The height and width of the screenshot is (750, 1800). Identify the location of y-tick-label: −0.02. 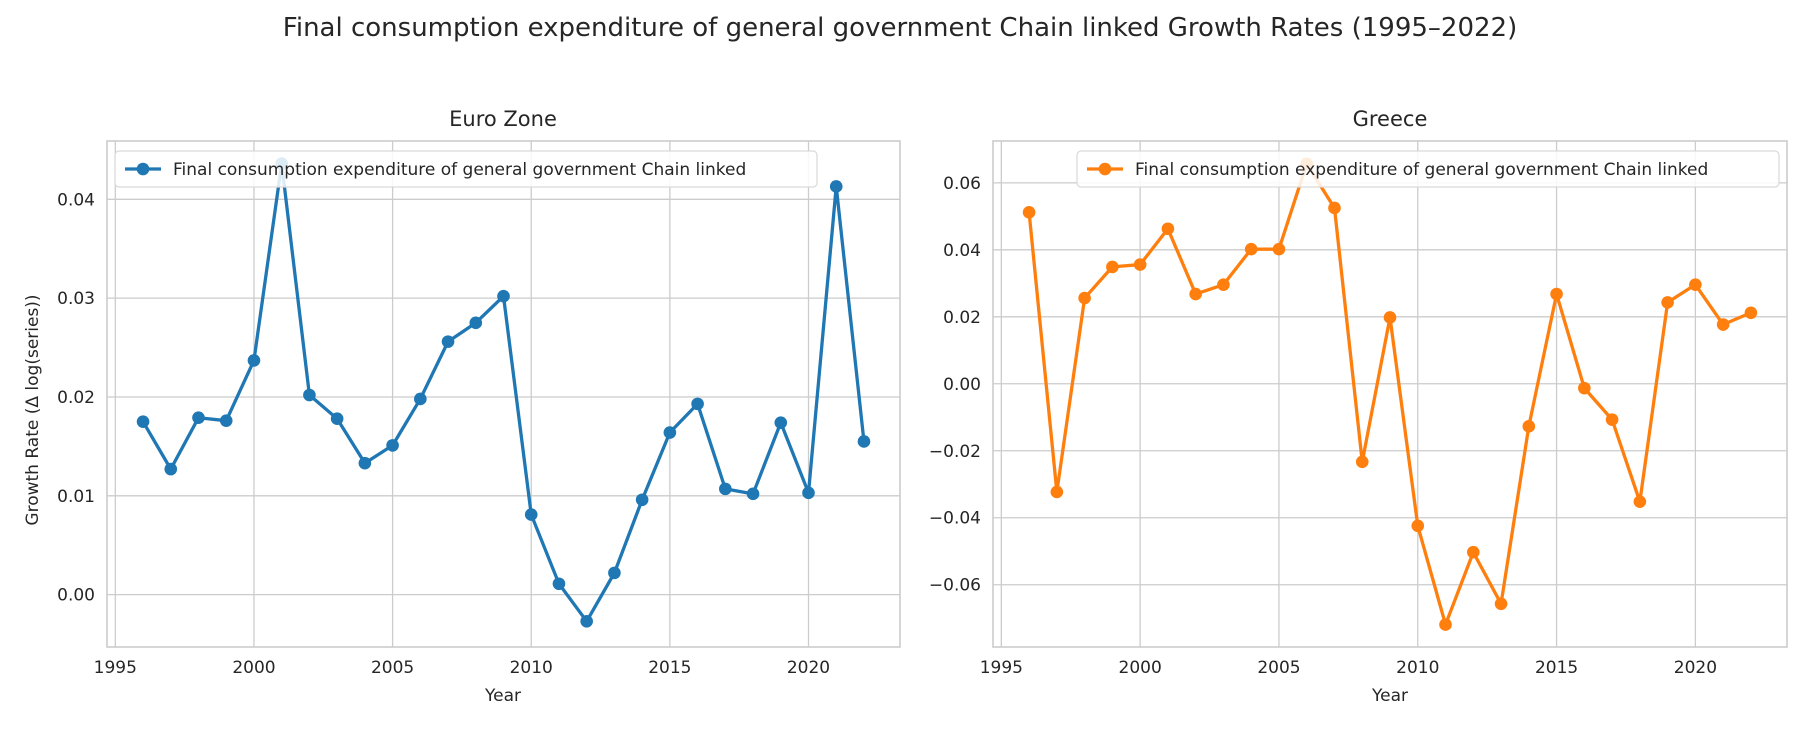
(955, 452).